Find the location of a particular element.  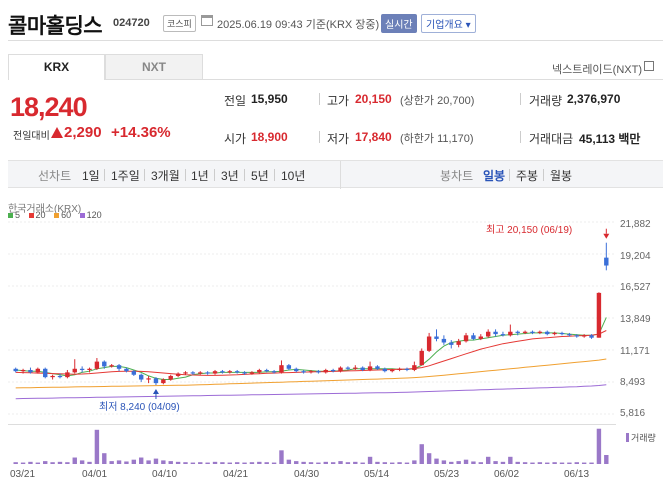

volume-chart is located at coordinates (312, 444).